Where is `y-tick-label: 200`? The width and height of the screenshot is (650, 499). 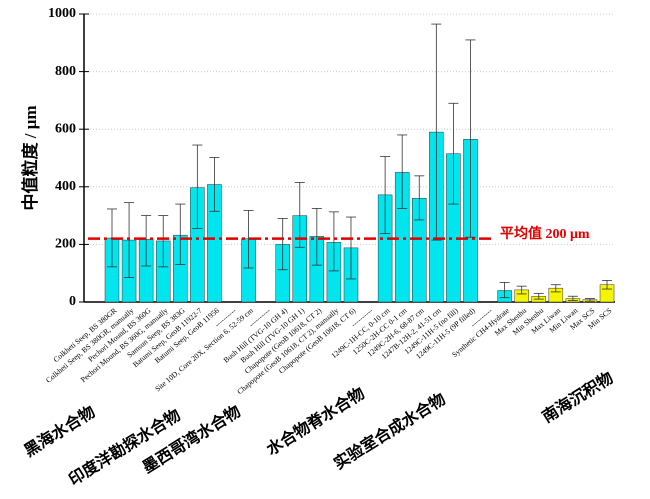 y-tick-label: 200 is located at coordinates (65, 244).